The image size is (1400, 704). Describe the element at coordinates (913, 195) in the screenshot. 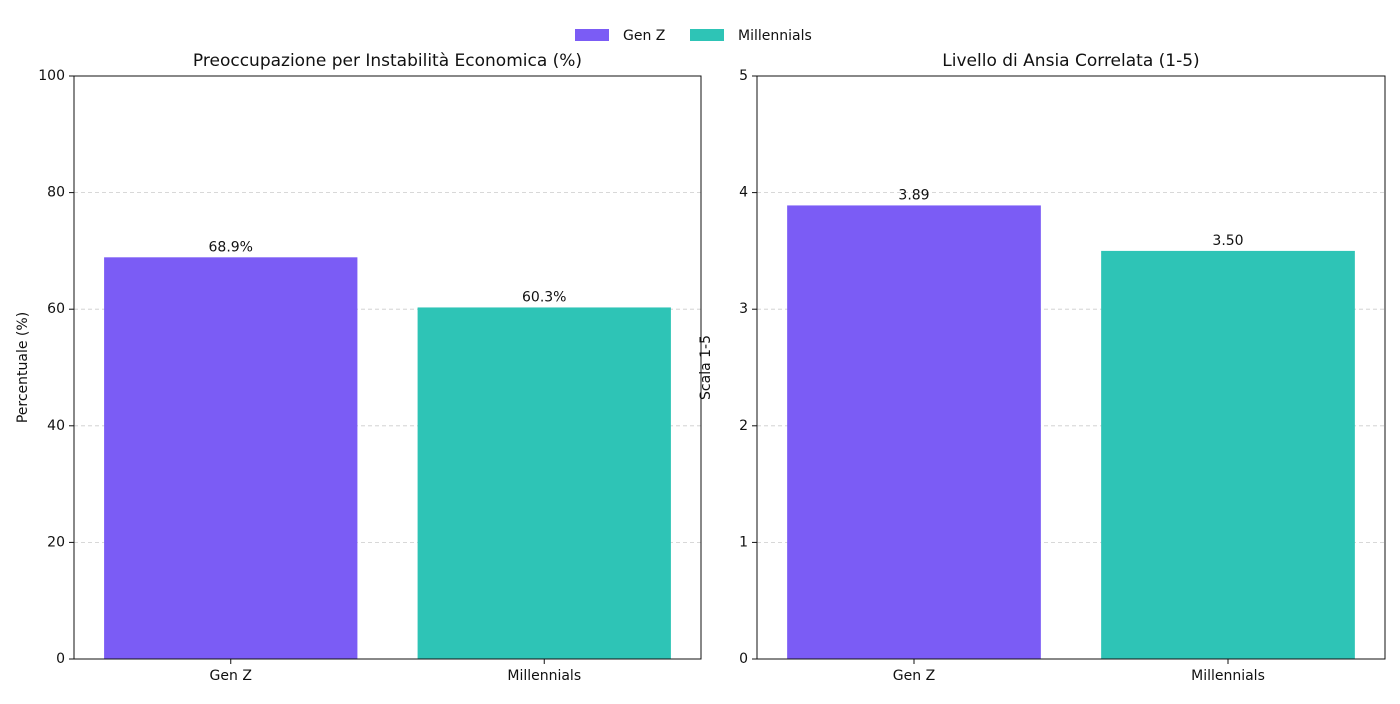

I see `value-label: 3.89` at that location.